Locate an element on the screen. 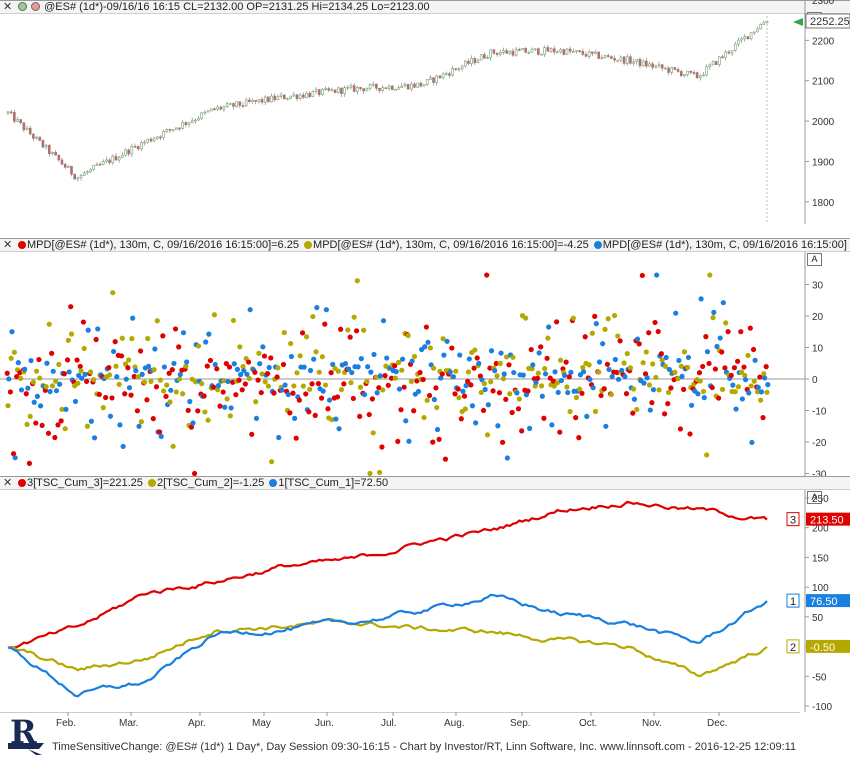 This screenshot has width=850, height=757. tsc-y-tick-label: 250 is located at coordinates (820, 499).